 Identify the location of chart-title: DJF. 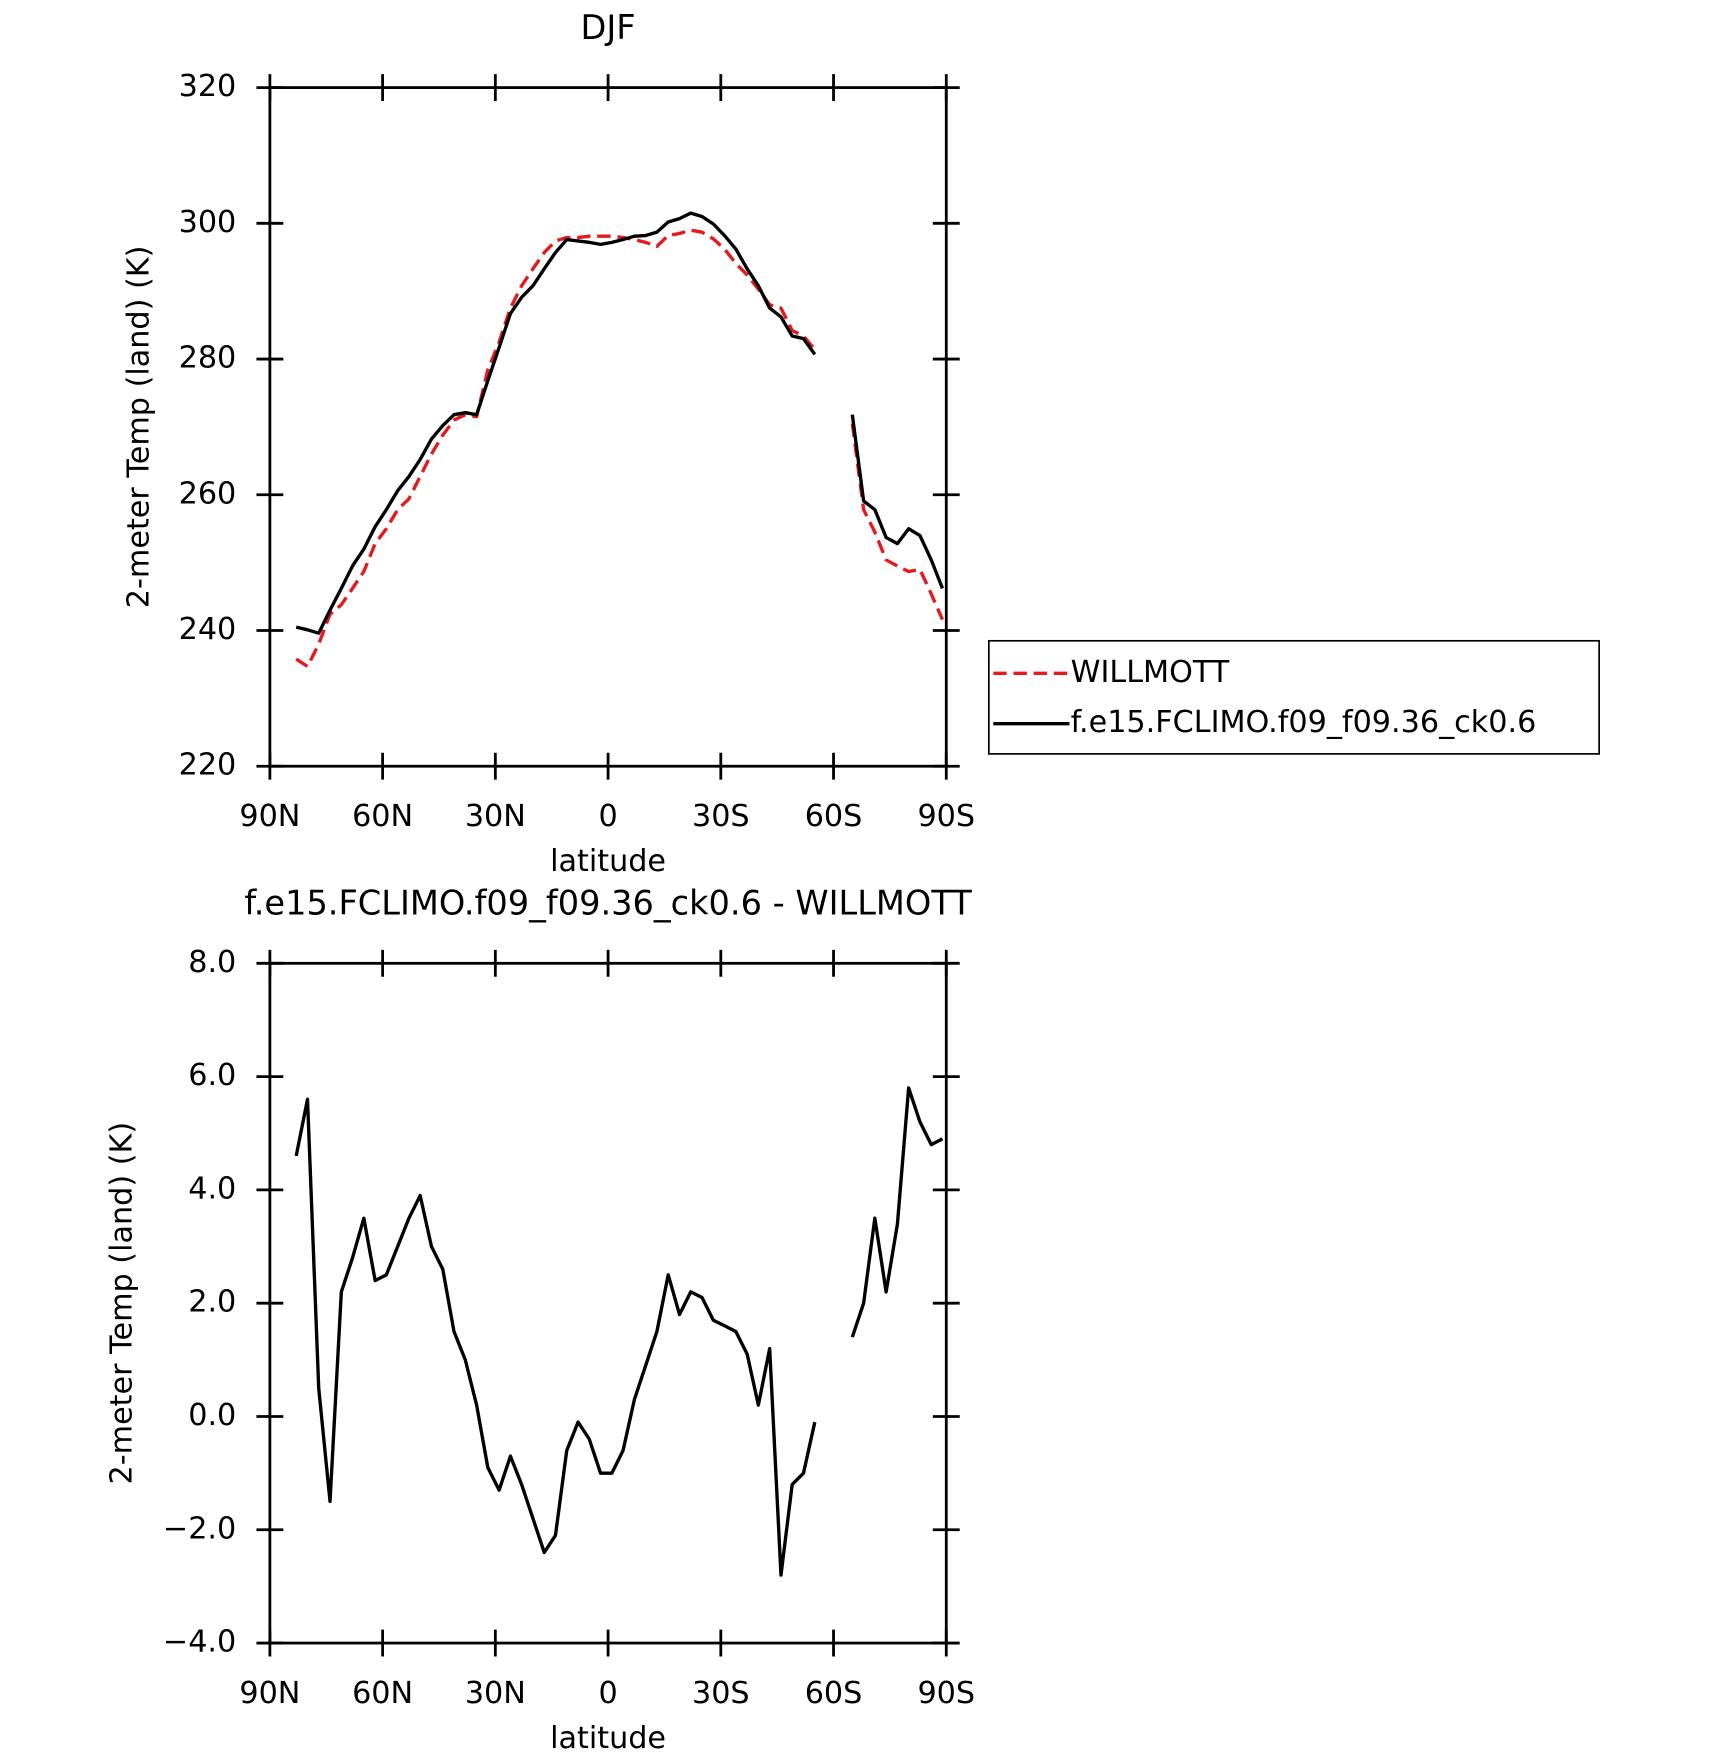
(608, 27).